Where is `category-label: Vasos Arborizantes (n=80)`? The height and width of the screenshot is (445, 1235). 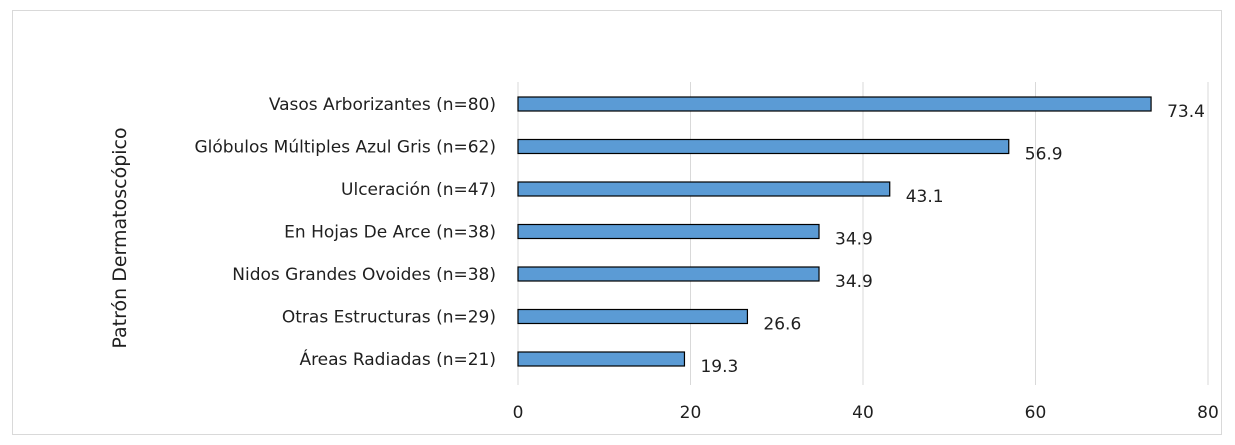
category-label: Vasos Arborizantes (n=80) is located at coordinates (382, 105).